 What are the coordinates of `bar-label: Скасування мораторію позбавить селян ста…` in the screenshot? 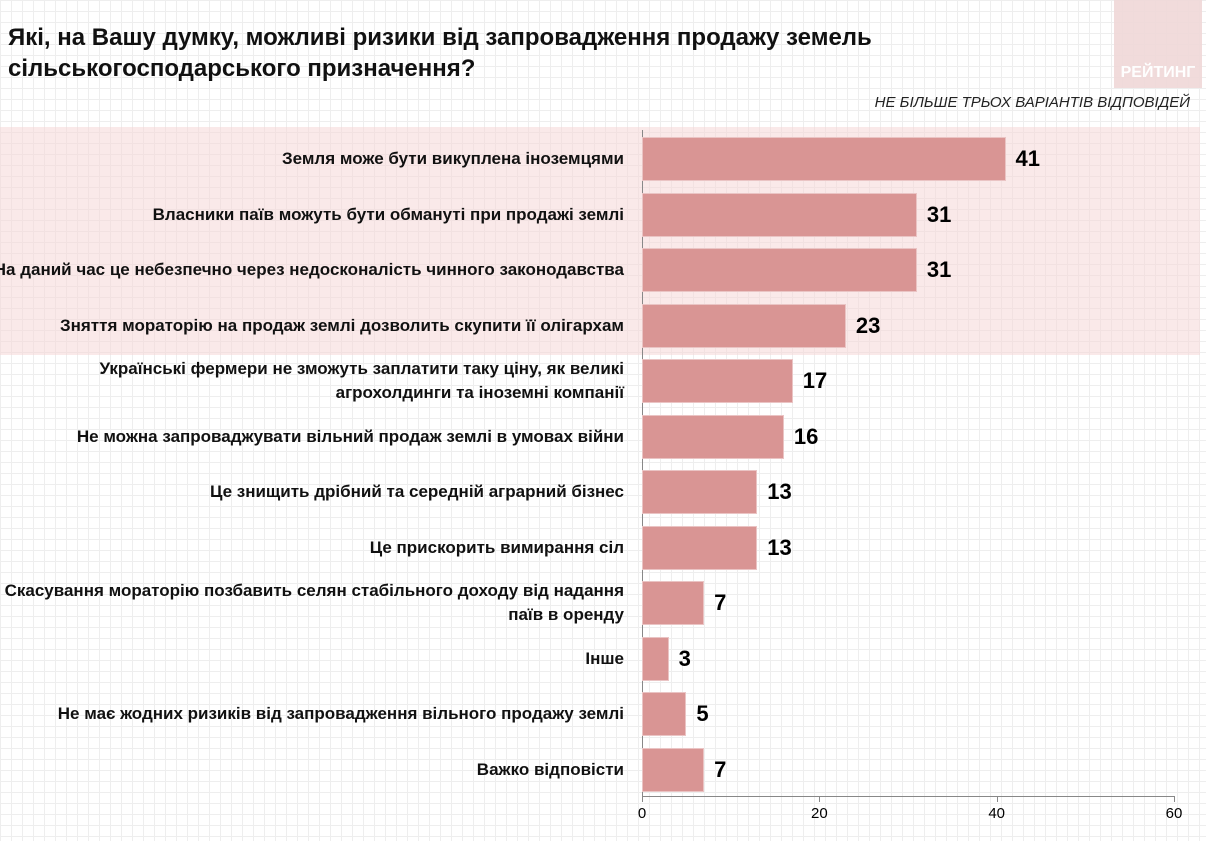 It's located at (314, 602).